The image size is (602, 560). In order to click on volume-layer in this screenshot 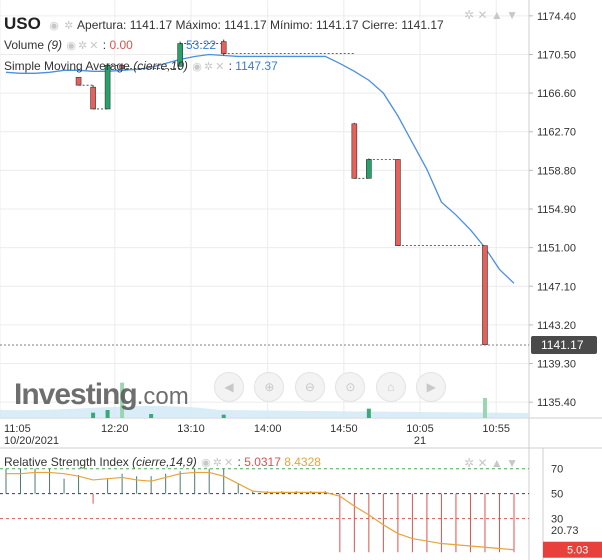, I will do `click(264, 400)`.